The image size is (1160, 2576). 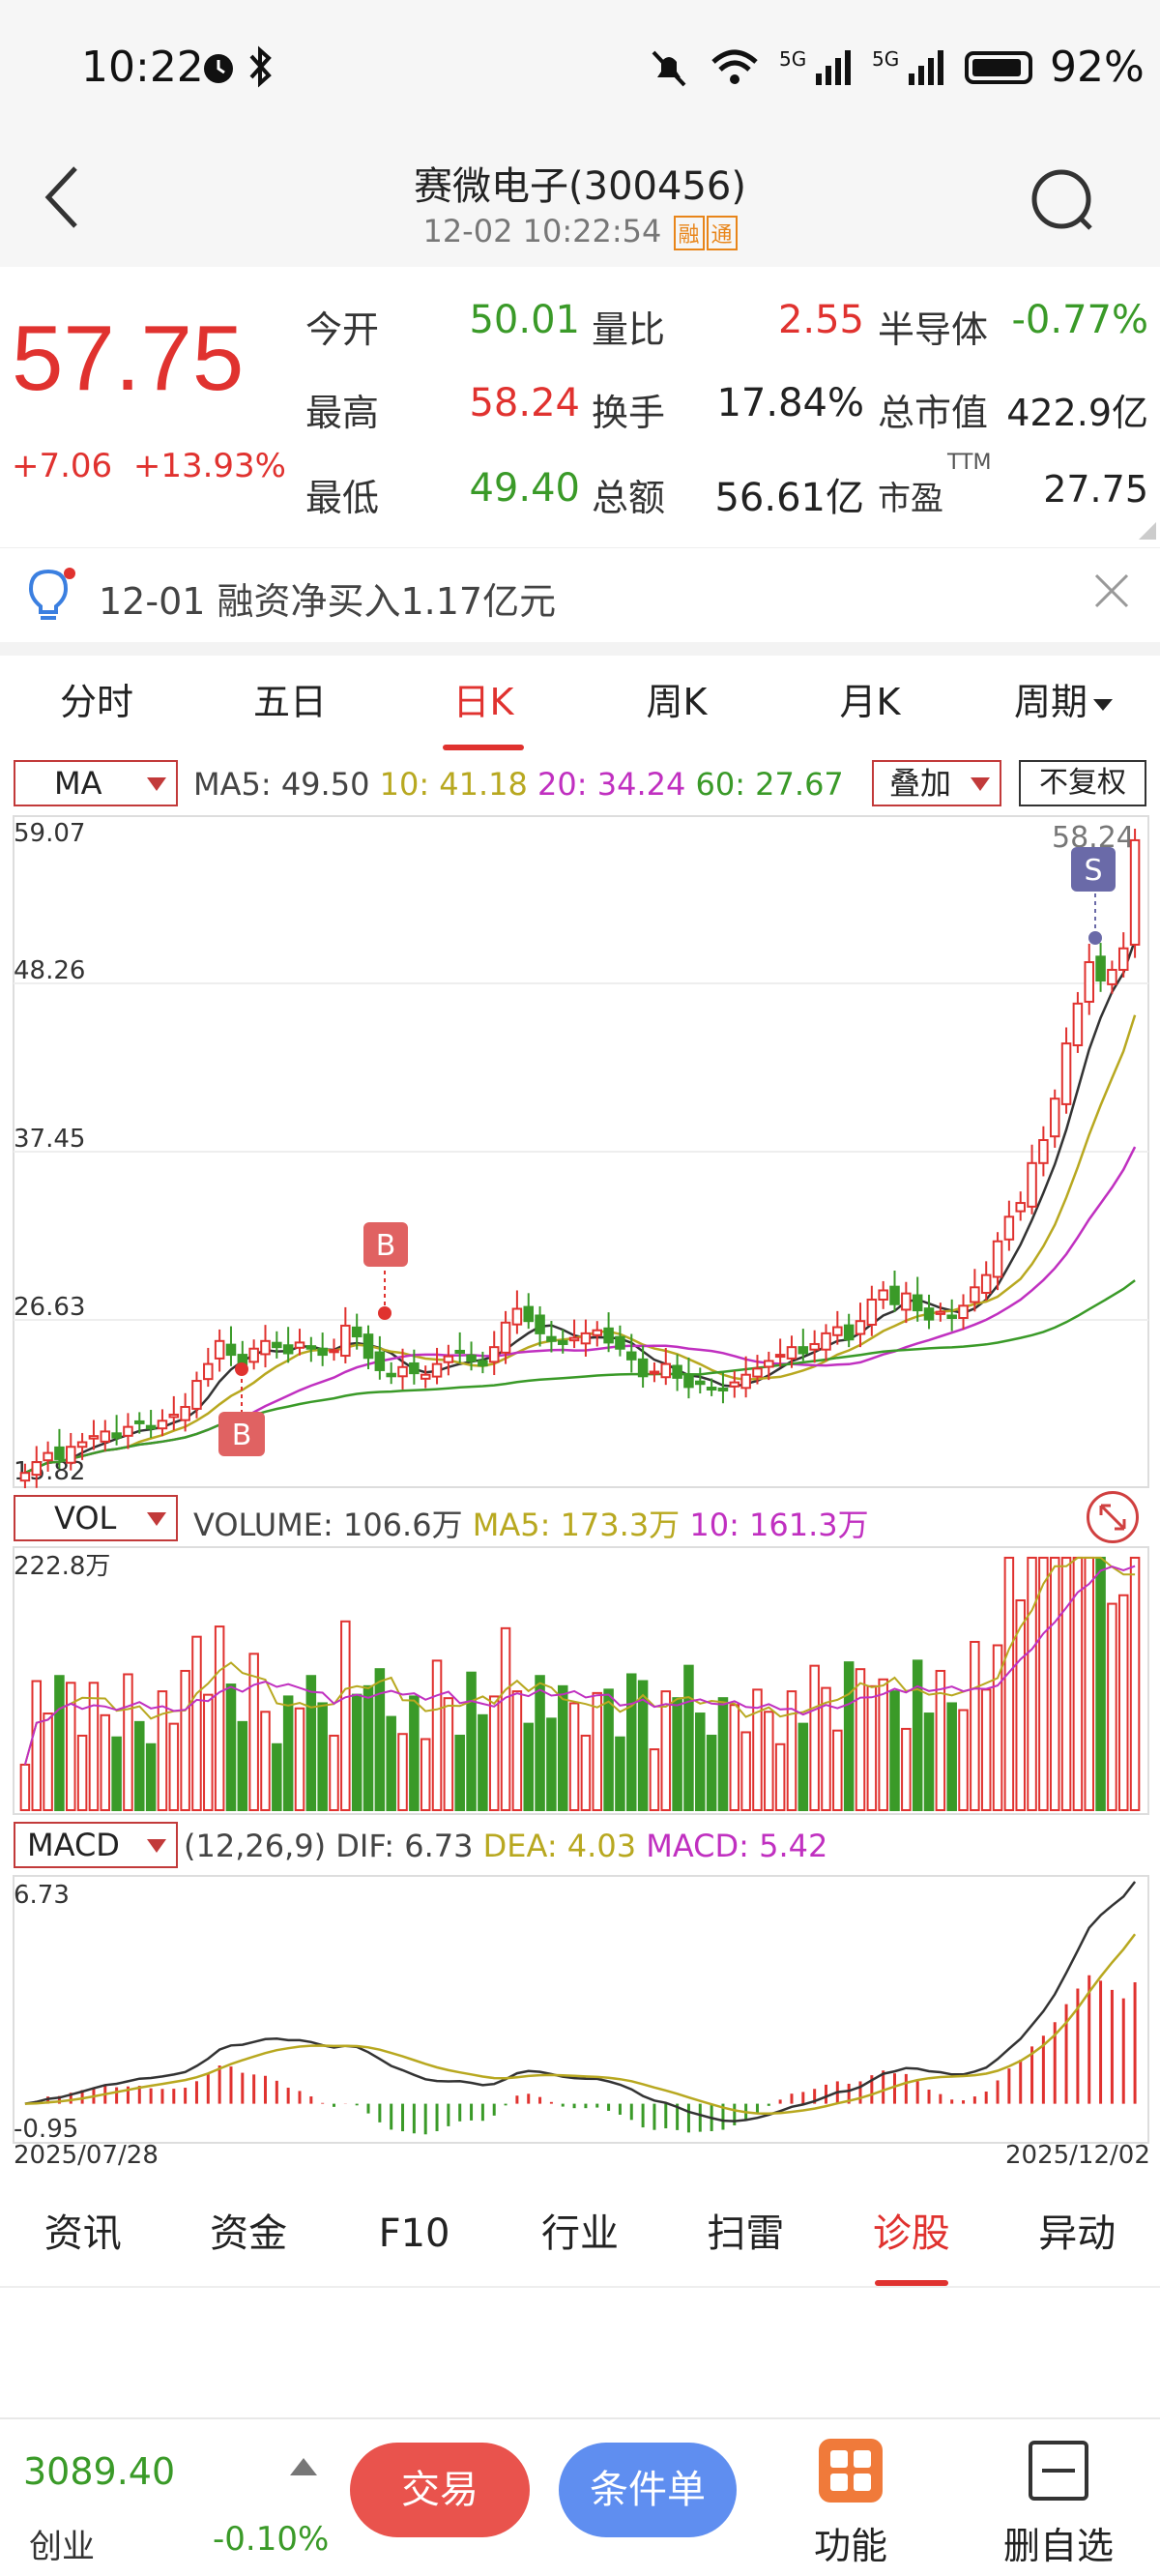 I want to click on quote-time: 12-02 10:22:54 融通, so click(x=580, y=231).